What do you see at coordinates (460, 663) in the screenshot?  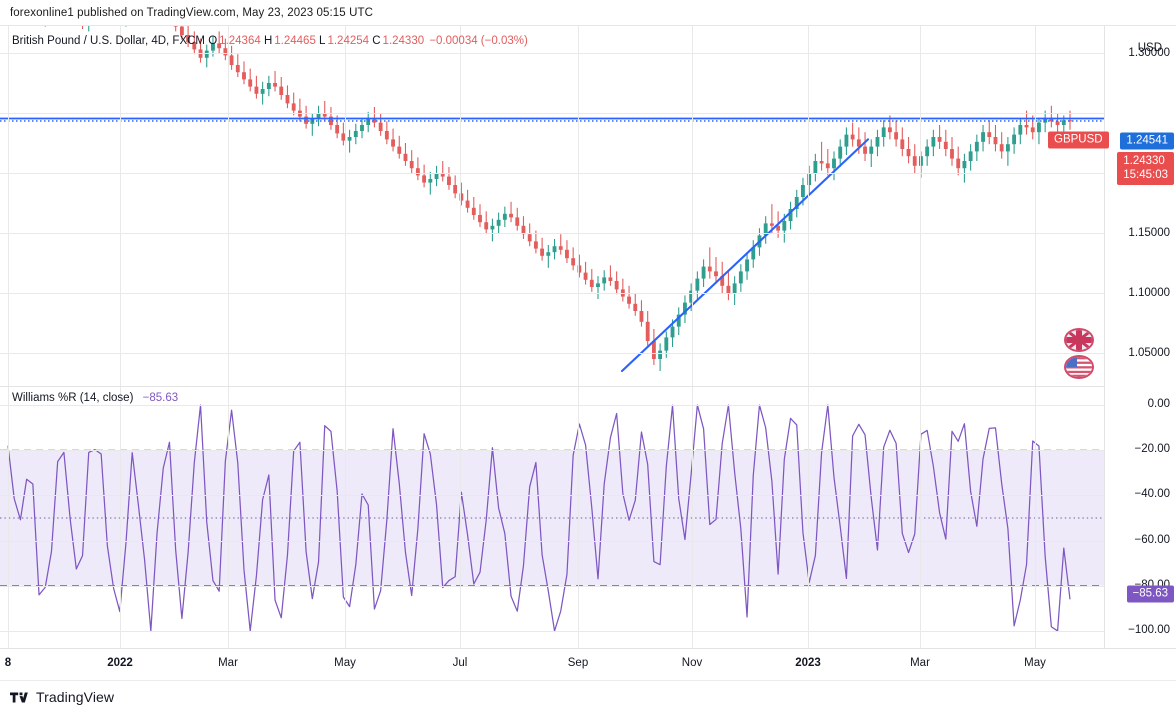 I see `time-tick-label: Jul` at bounding box center [460, 663].